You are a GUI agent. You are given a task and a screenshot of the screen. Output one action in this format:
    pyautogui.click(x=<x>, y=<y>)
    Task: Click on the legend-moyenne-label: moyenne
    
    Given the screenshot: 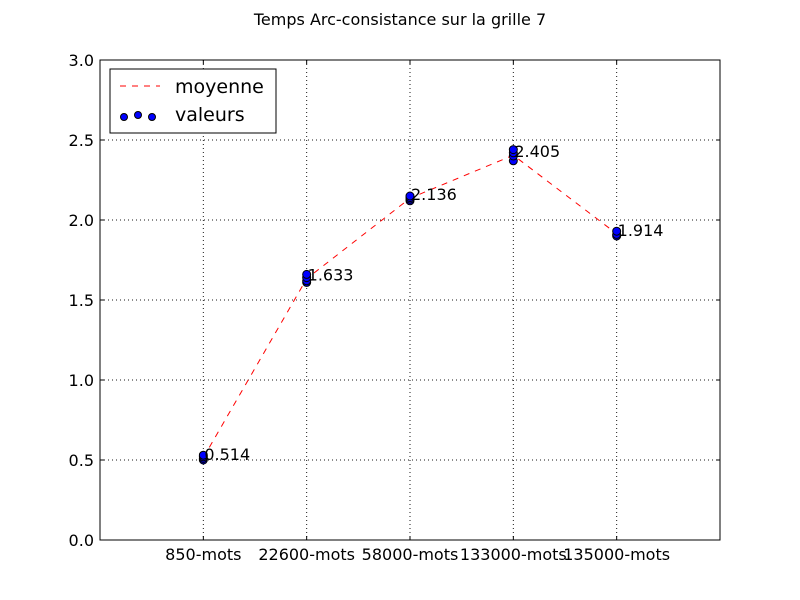 What is the action you would take?
    pyautogui.click(x=219, y=87)
    